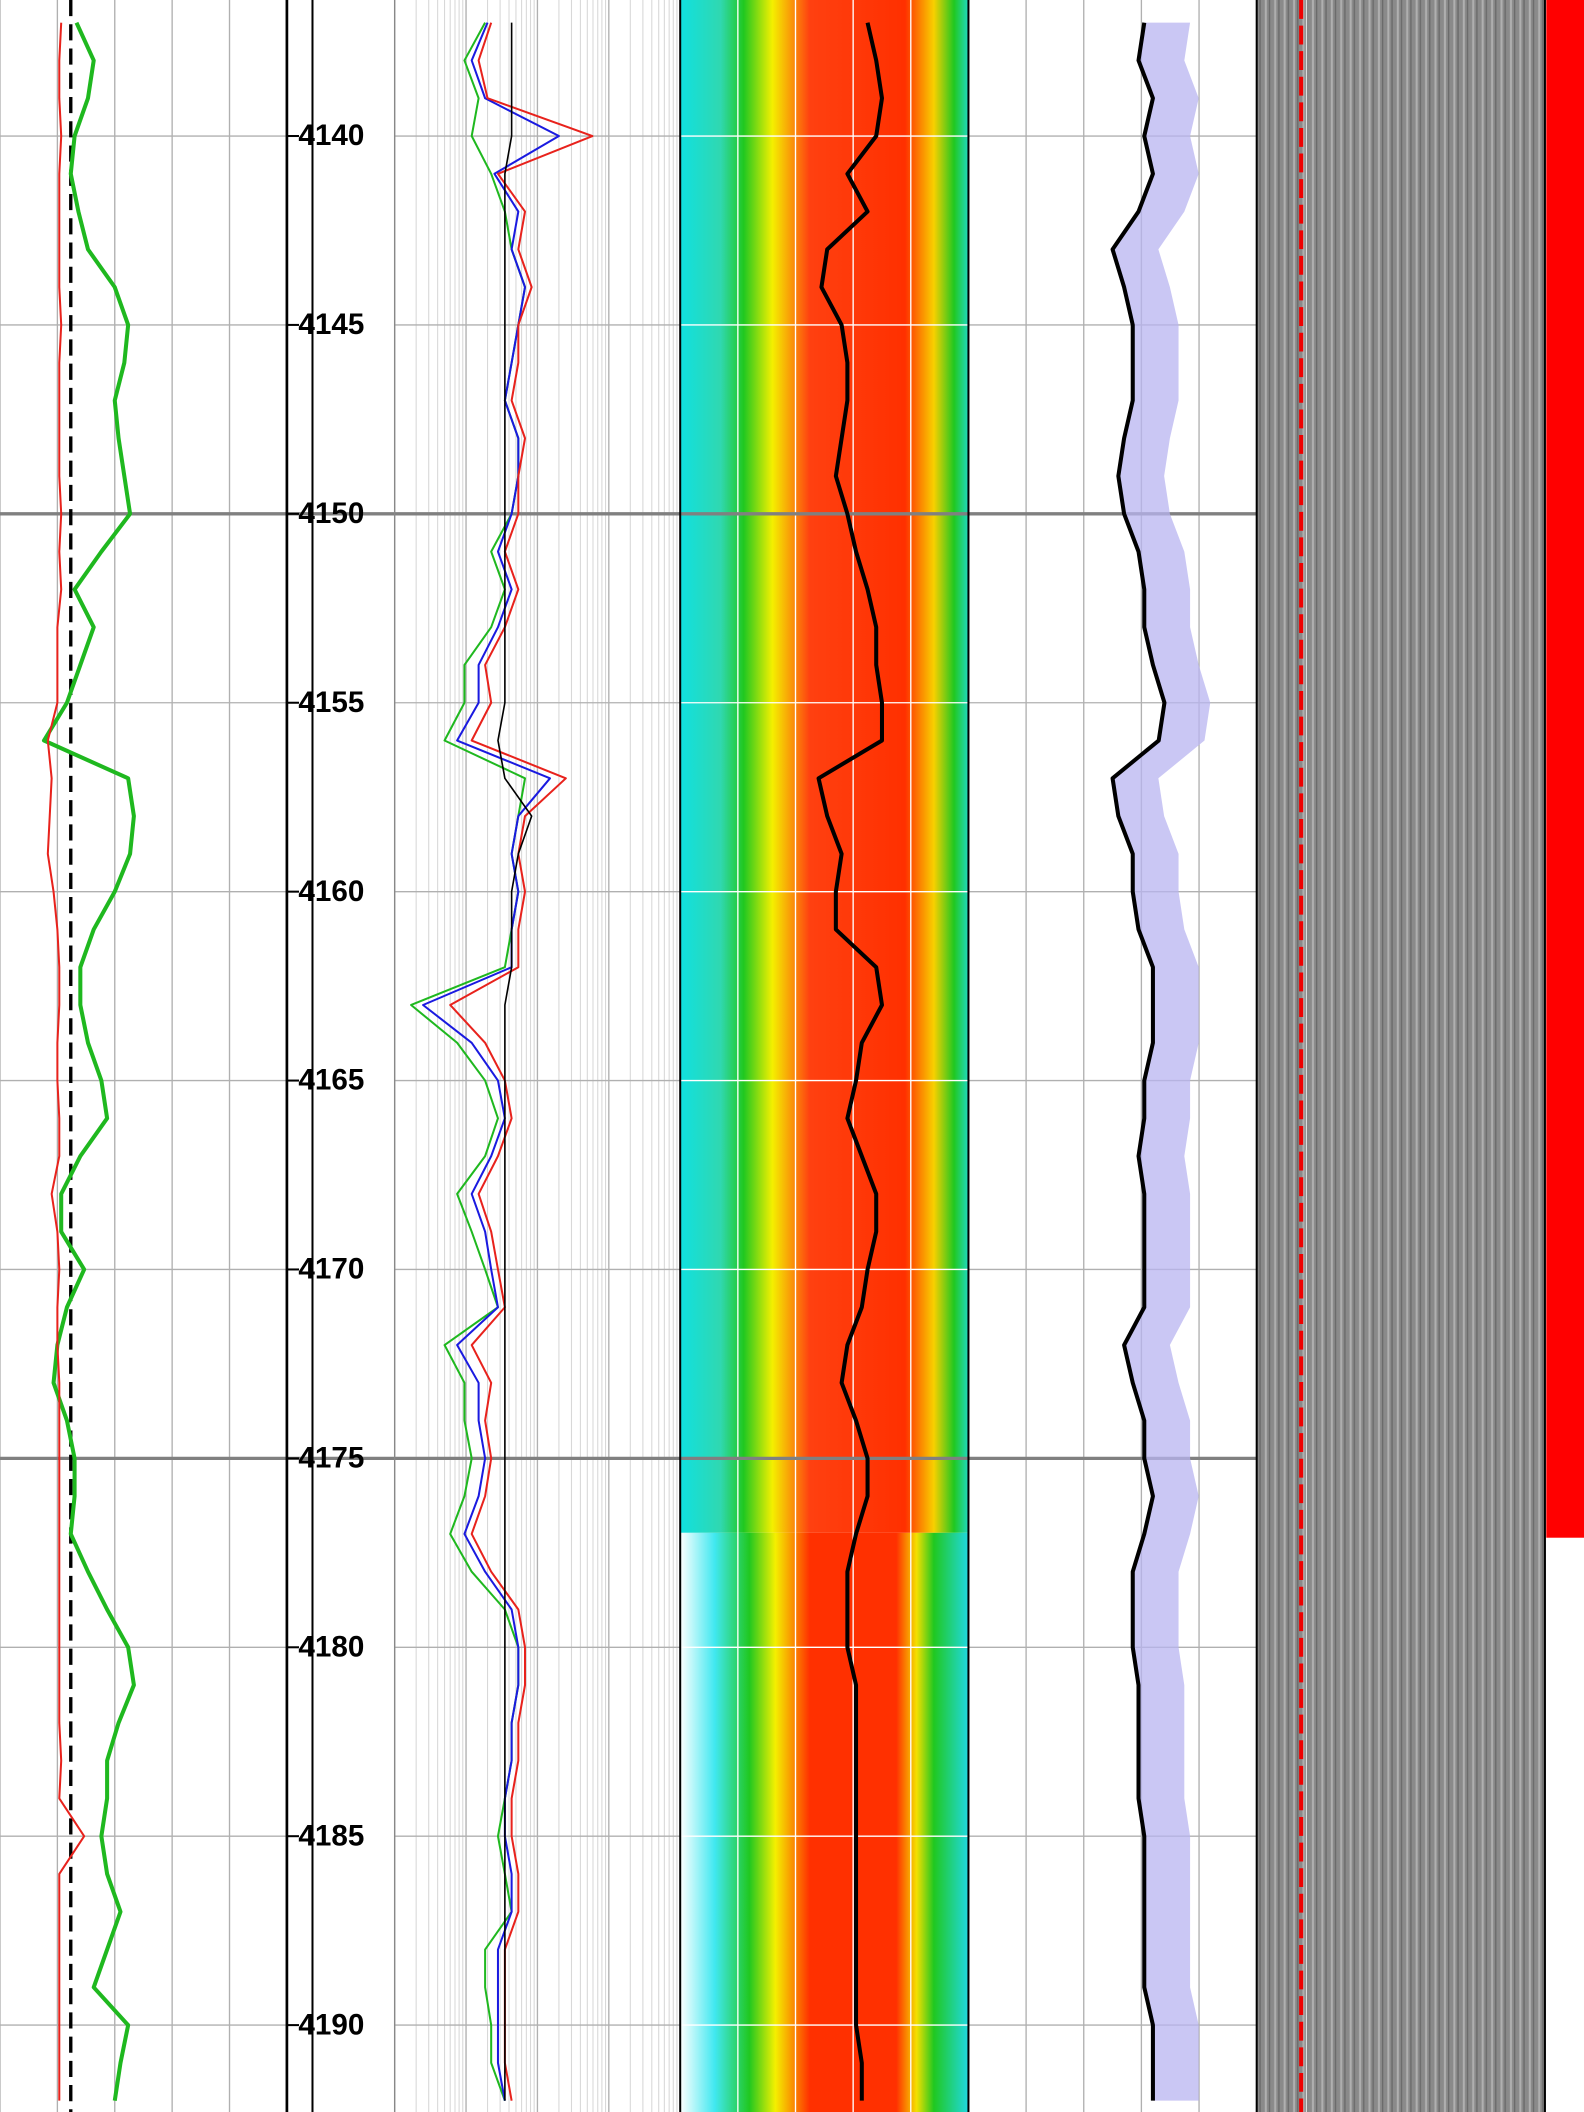  Describe the element at coordinates (331, 1646) in the screenshot. I see `depth-label: 4180` at that location.